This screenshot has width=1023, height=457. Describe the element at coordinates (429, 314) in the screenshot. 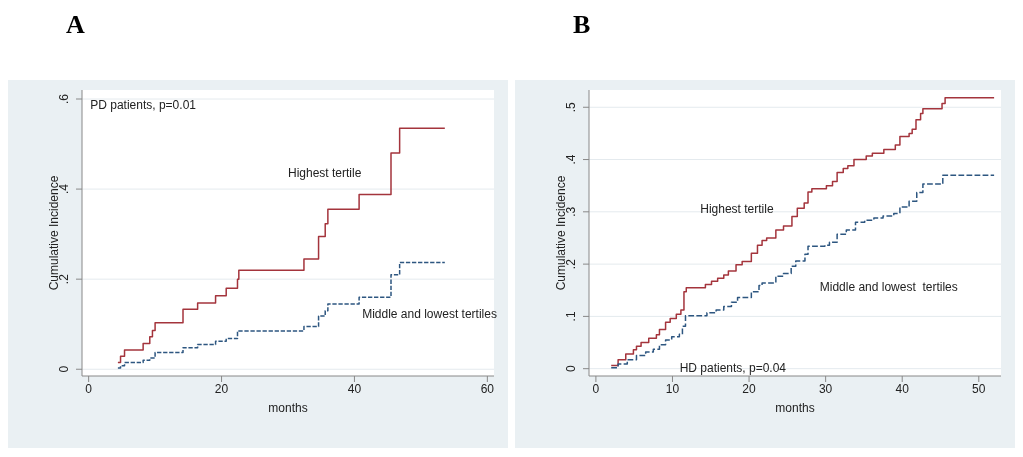

I see `series-label: Middle and lowest tertiles` at that location.